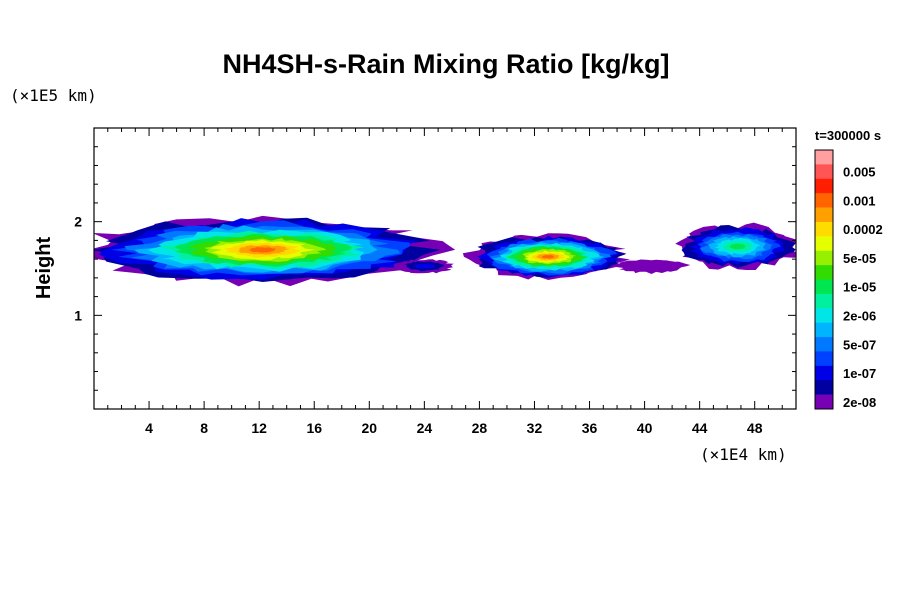 The width and height of the screenshot is (900, 600). I want to click on time-label: t=300000 s, so click(848, 135).